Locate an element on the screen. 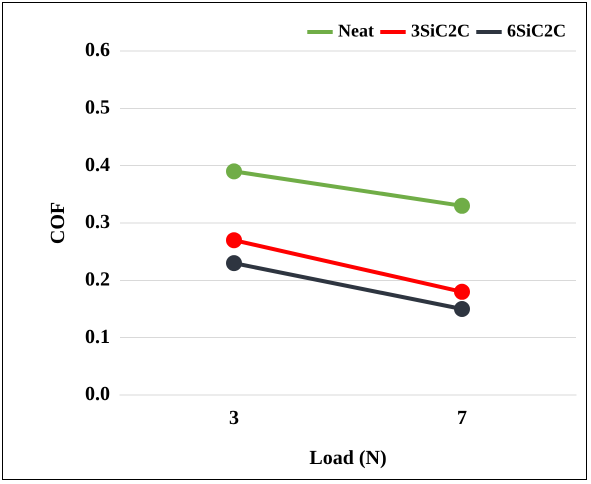 This screenshot has height=484, width=591. x-axis-title: Load (N) is located at coordinates (348, 458).